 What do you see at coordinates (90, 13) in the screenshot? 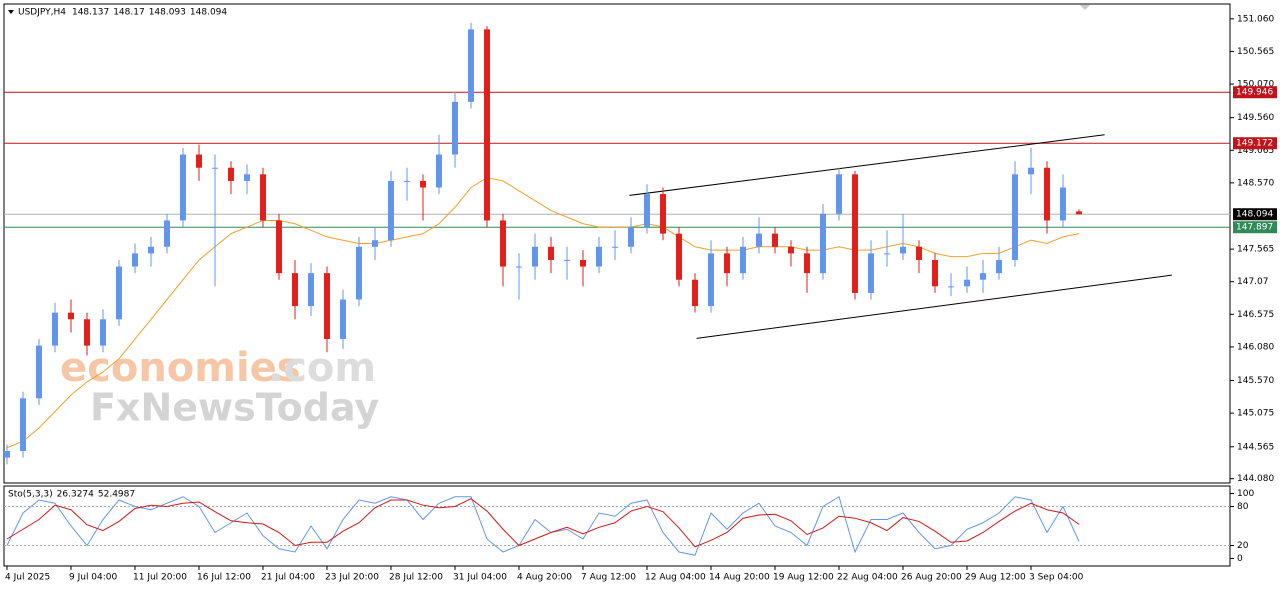
I see `header-ohlc: 148.137` at bounding box center [90, 13].